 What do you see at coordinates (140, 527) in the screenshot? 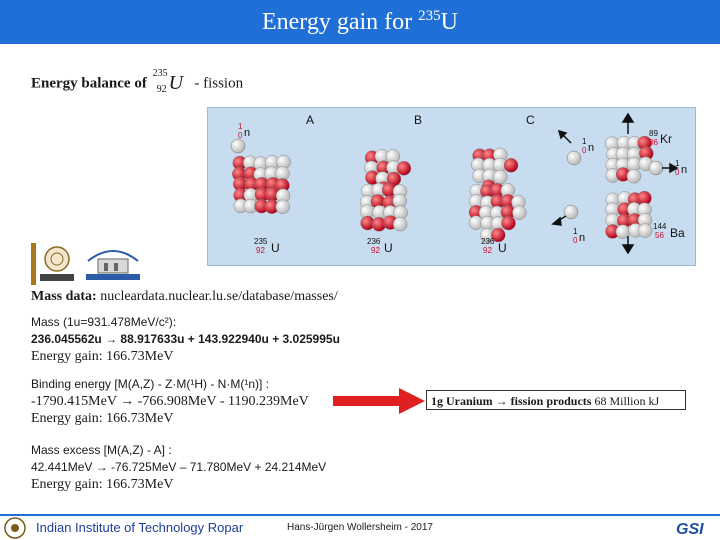
I see `footer-institute: Indian Institute of Technology Ropar` at bounding box center [140, 527].